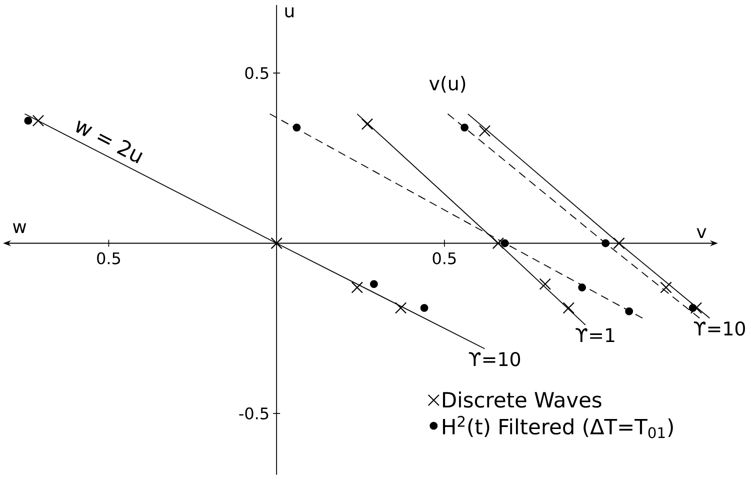 This screenshot has height=483, width=751. I want to click on annotation: w = 2u, so click(109, 142).